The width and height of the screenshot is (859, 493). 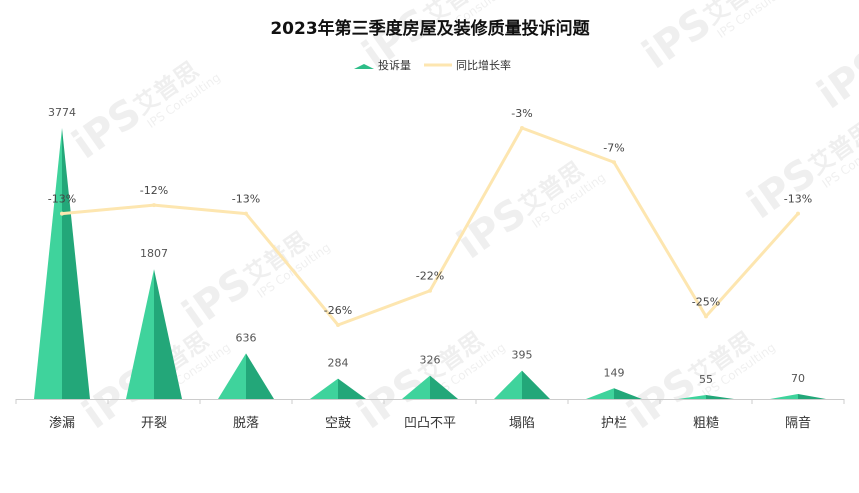 I want to click on complaint-value-label-8: 55, so click(x=706, y=379).